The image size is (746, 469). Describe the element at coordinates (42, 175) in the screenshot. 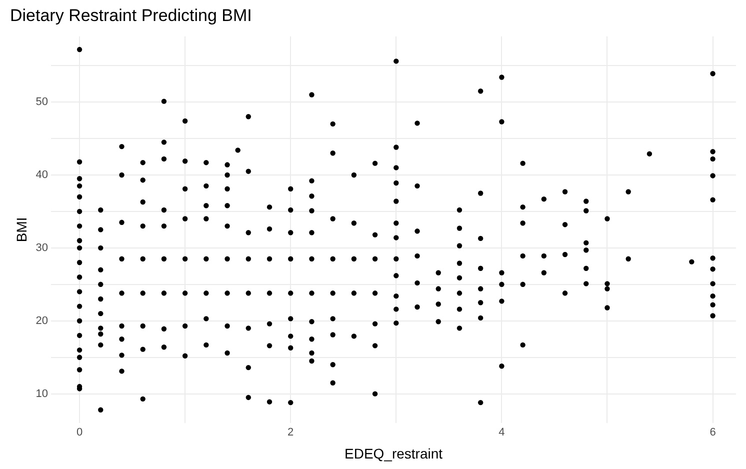

I see `y-tick-label: 40` at that location.